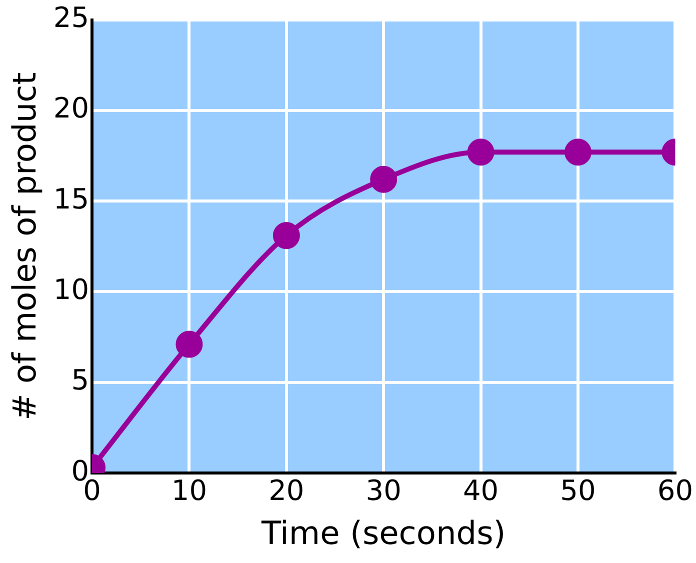 This screenshot has width=696, height=563. I want to click on x-tick-label: 20, so click(286, 491).